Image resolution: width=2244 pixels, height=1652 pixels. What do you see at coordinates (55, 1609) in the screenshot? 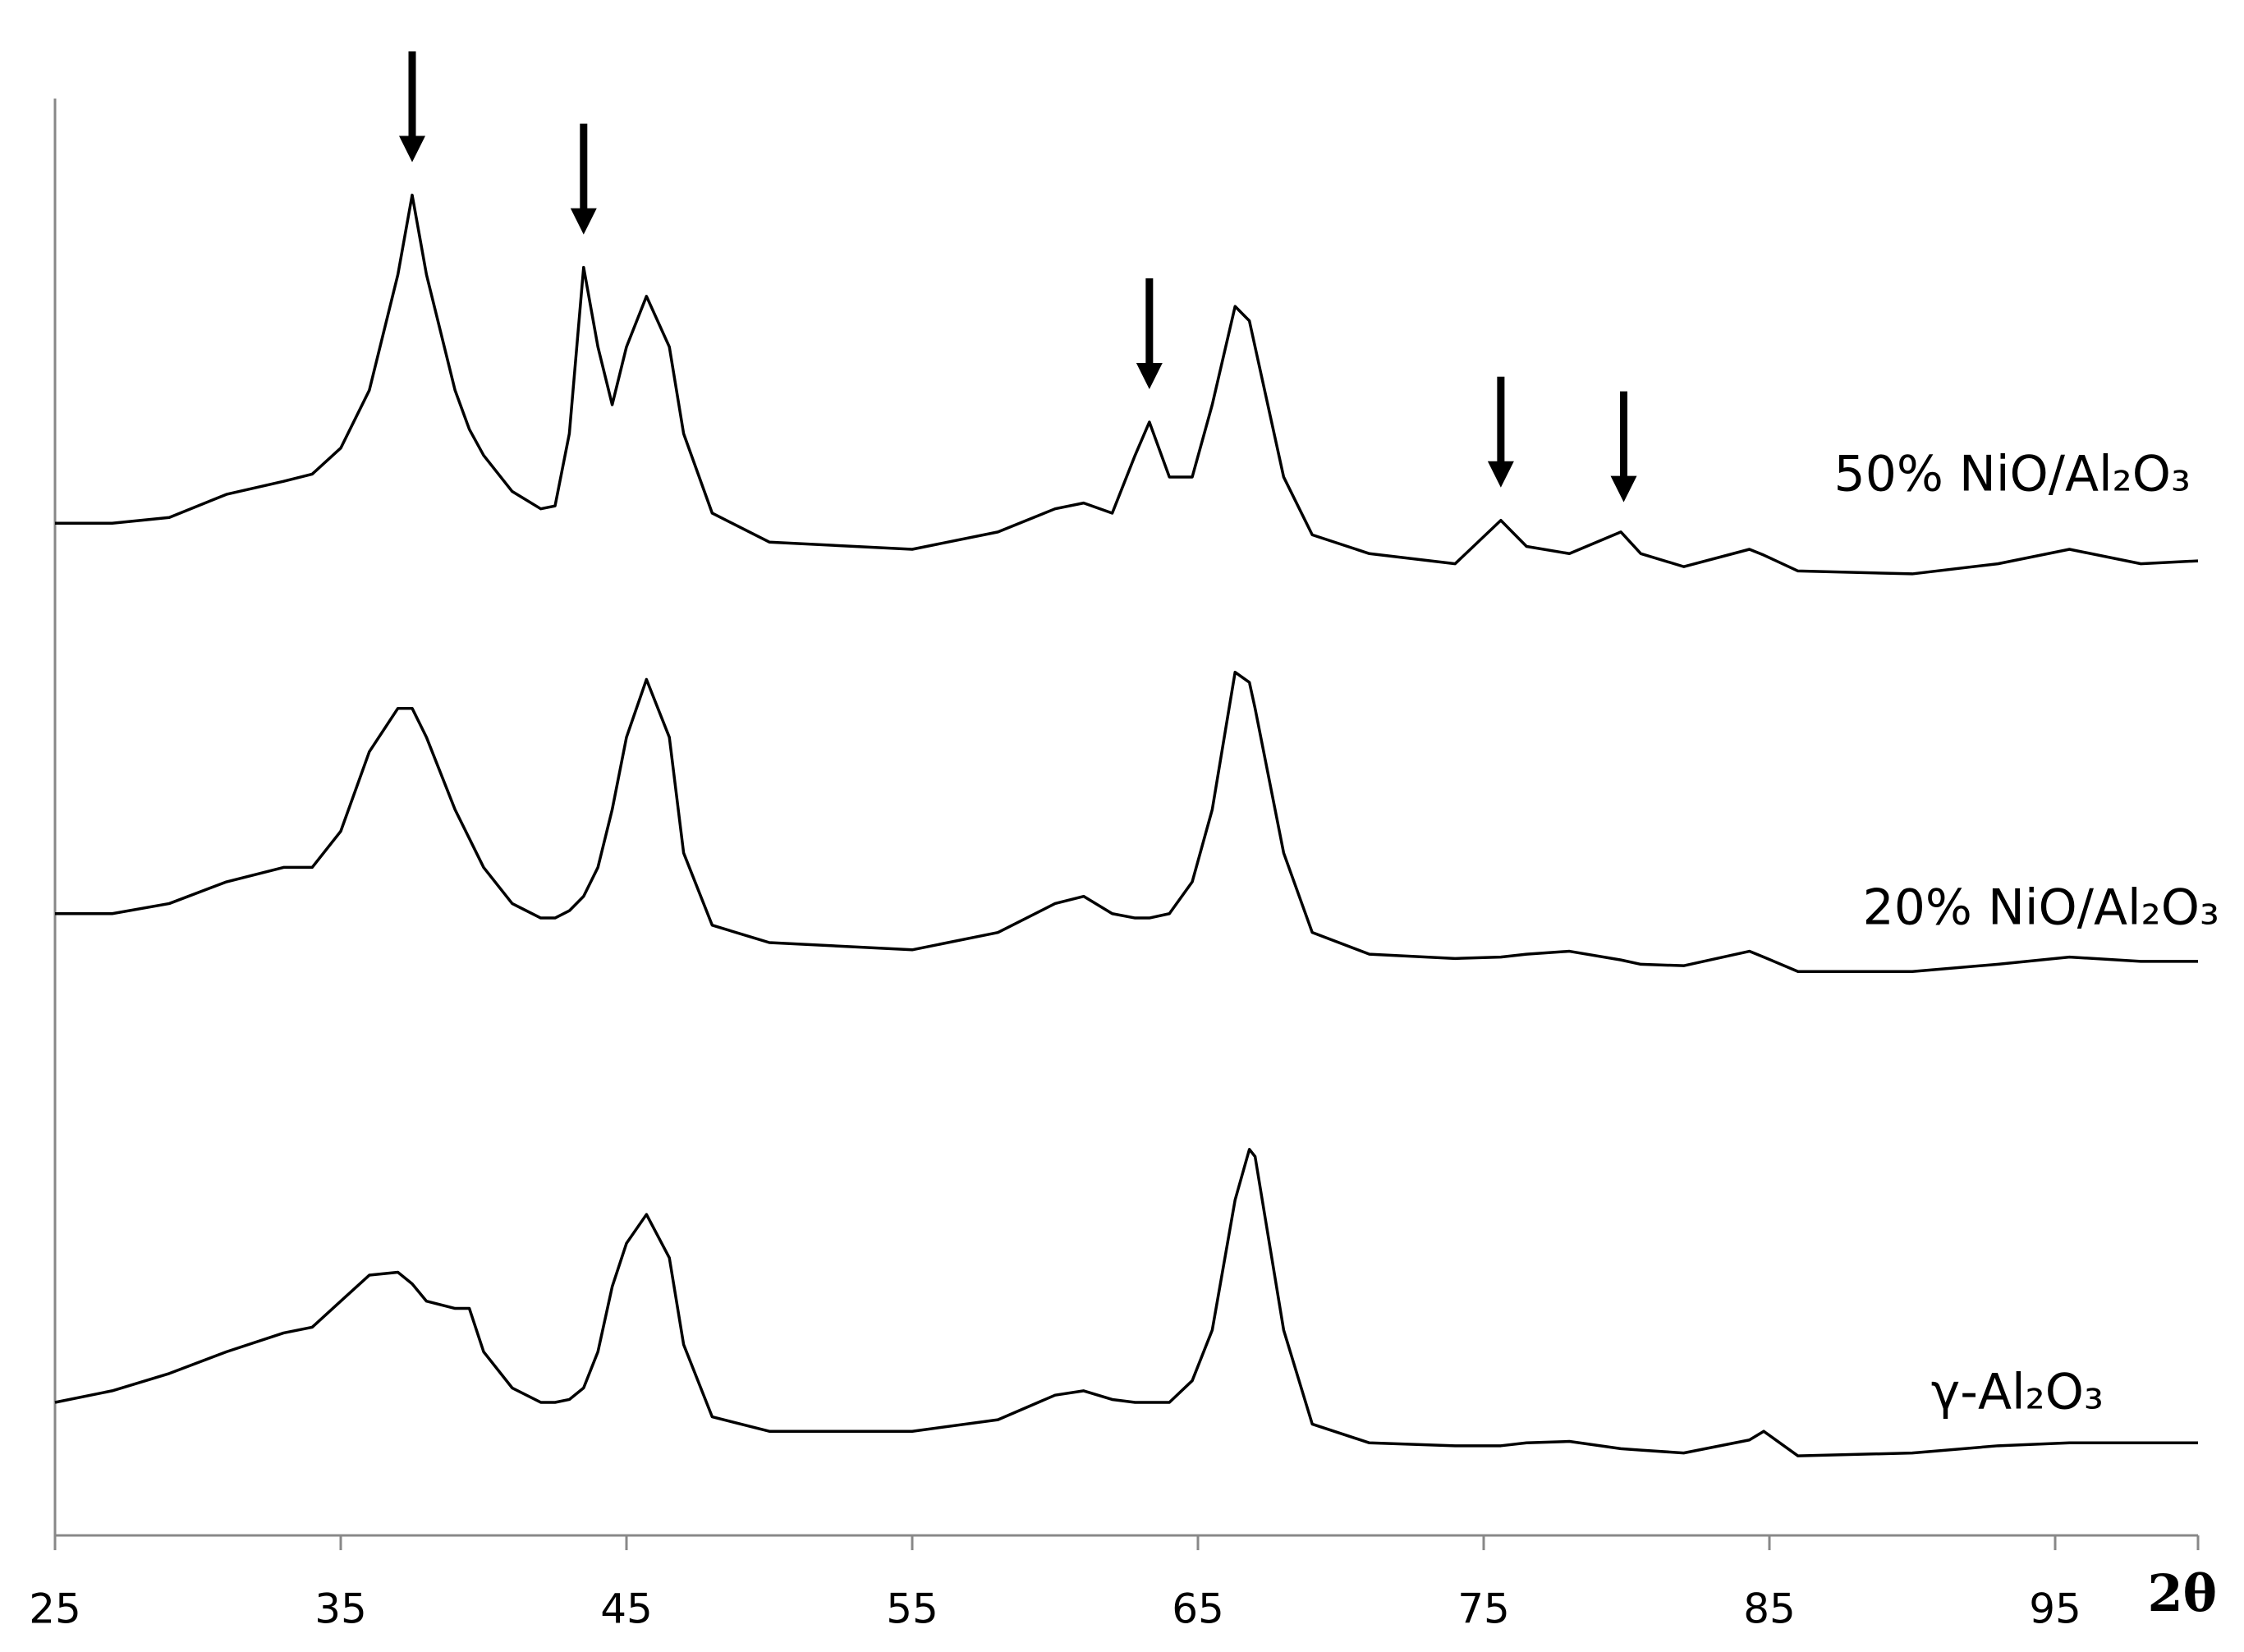
I see `x-tick-label: 25` at bounding box center [55, 1609].